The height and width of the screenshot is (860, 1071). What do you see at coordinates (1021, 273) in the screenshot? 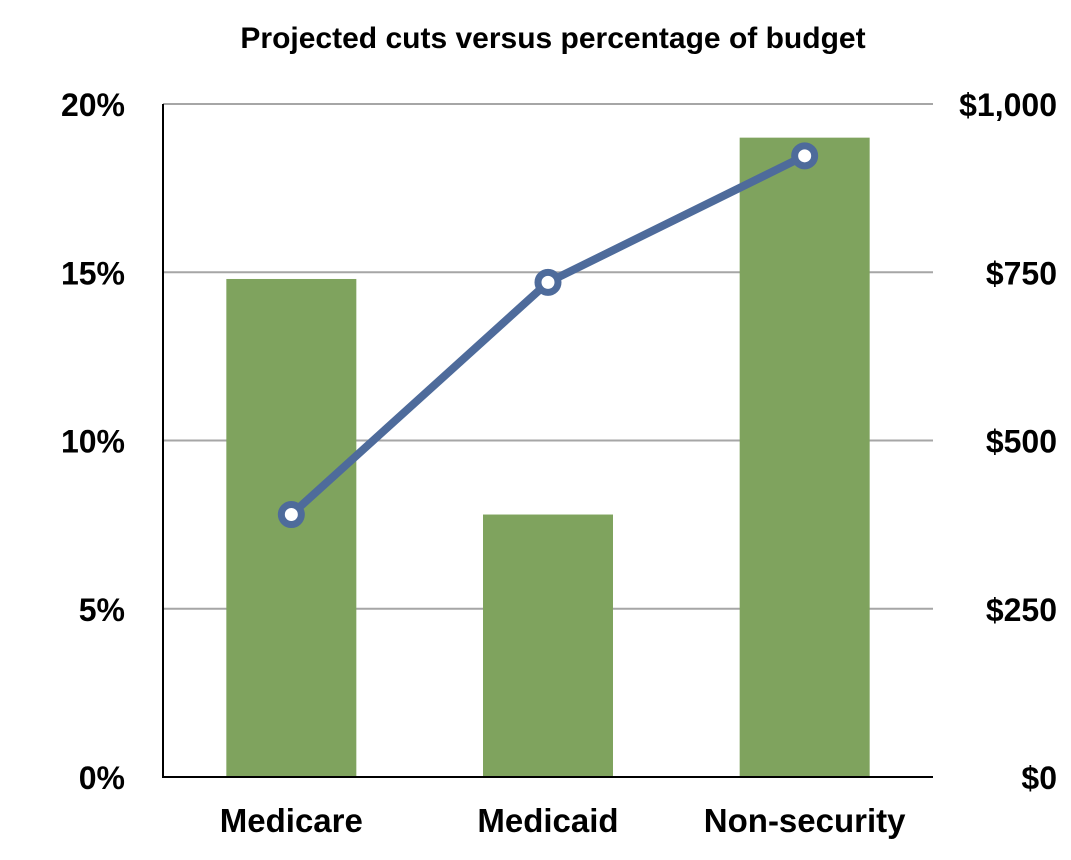
I see `right-tick-label: $750` at bounding box center [1021, 273].